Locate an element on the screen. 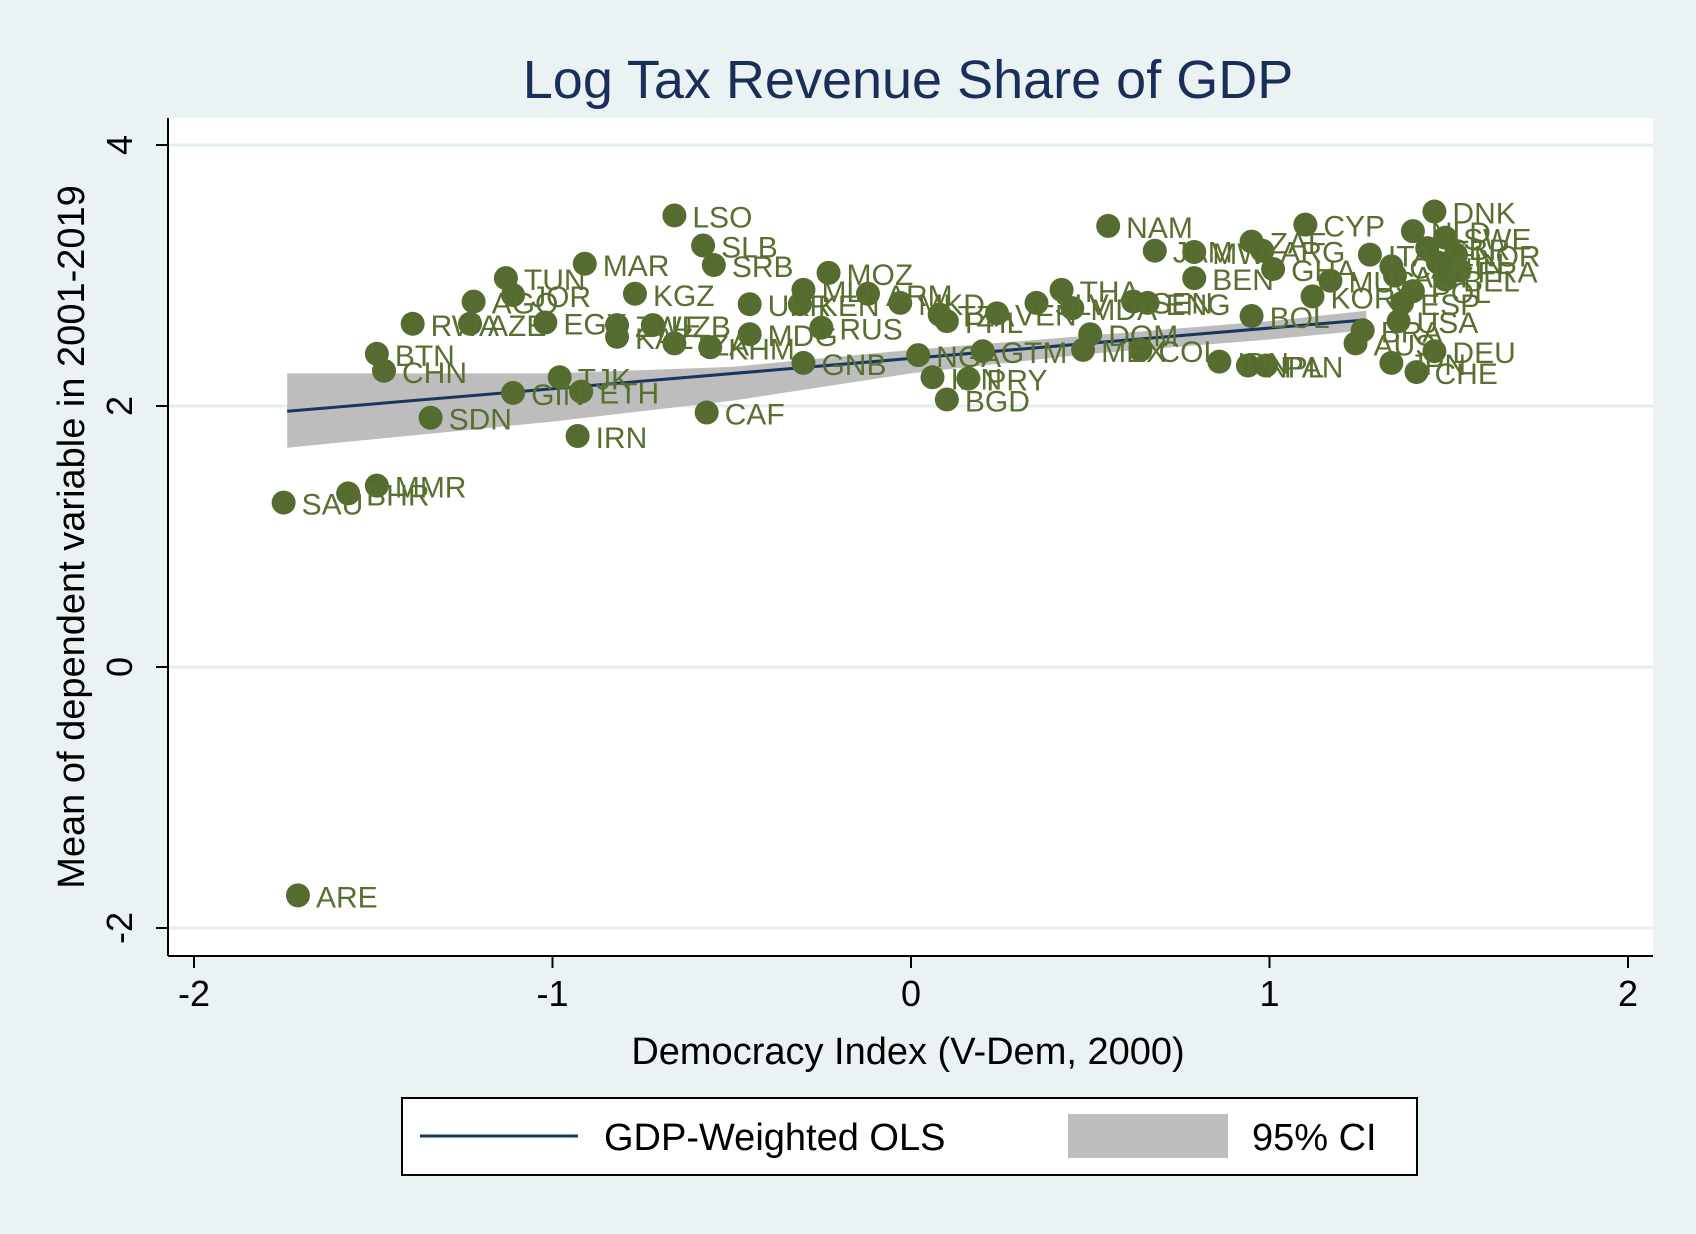 The image size is (1696, 1234). point-label-gnb: GNB is located at coordinates (853, 365).